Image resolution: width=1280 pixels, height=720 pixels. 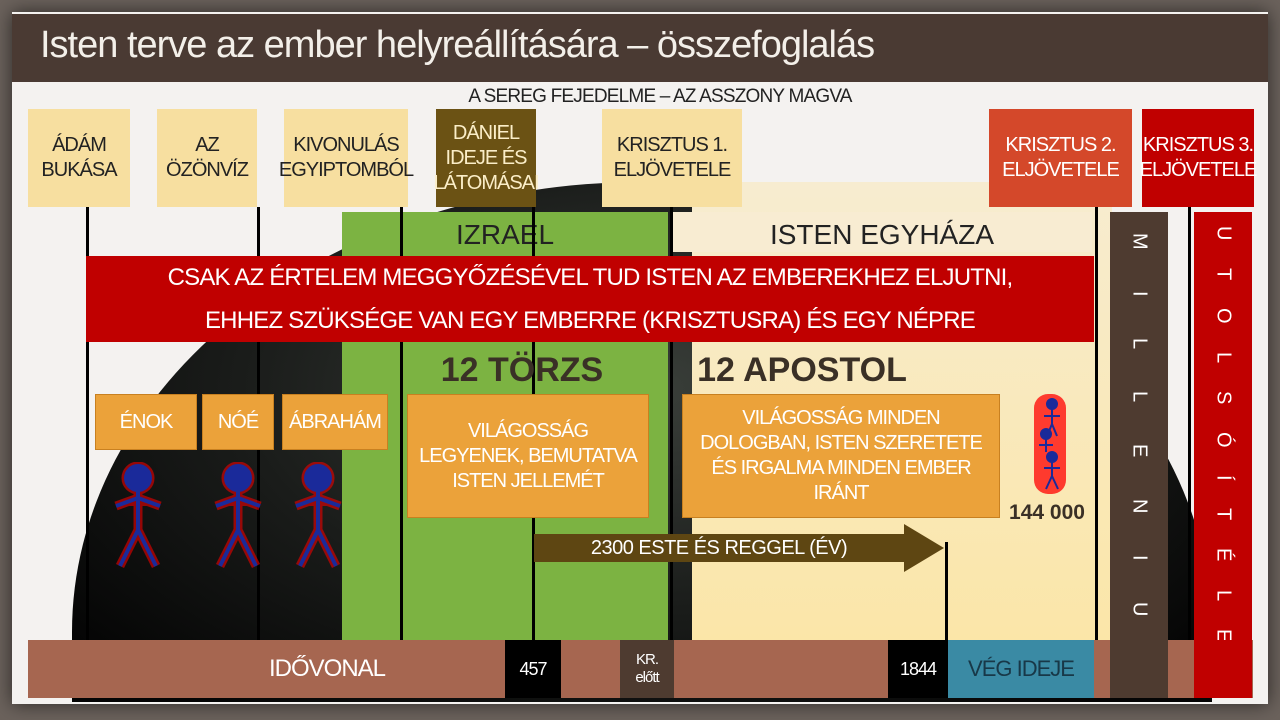 I want to click on church-label: ISTEN EGYHÁZA, so click(x=882, y=234).